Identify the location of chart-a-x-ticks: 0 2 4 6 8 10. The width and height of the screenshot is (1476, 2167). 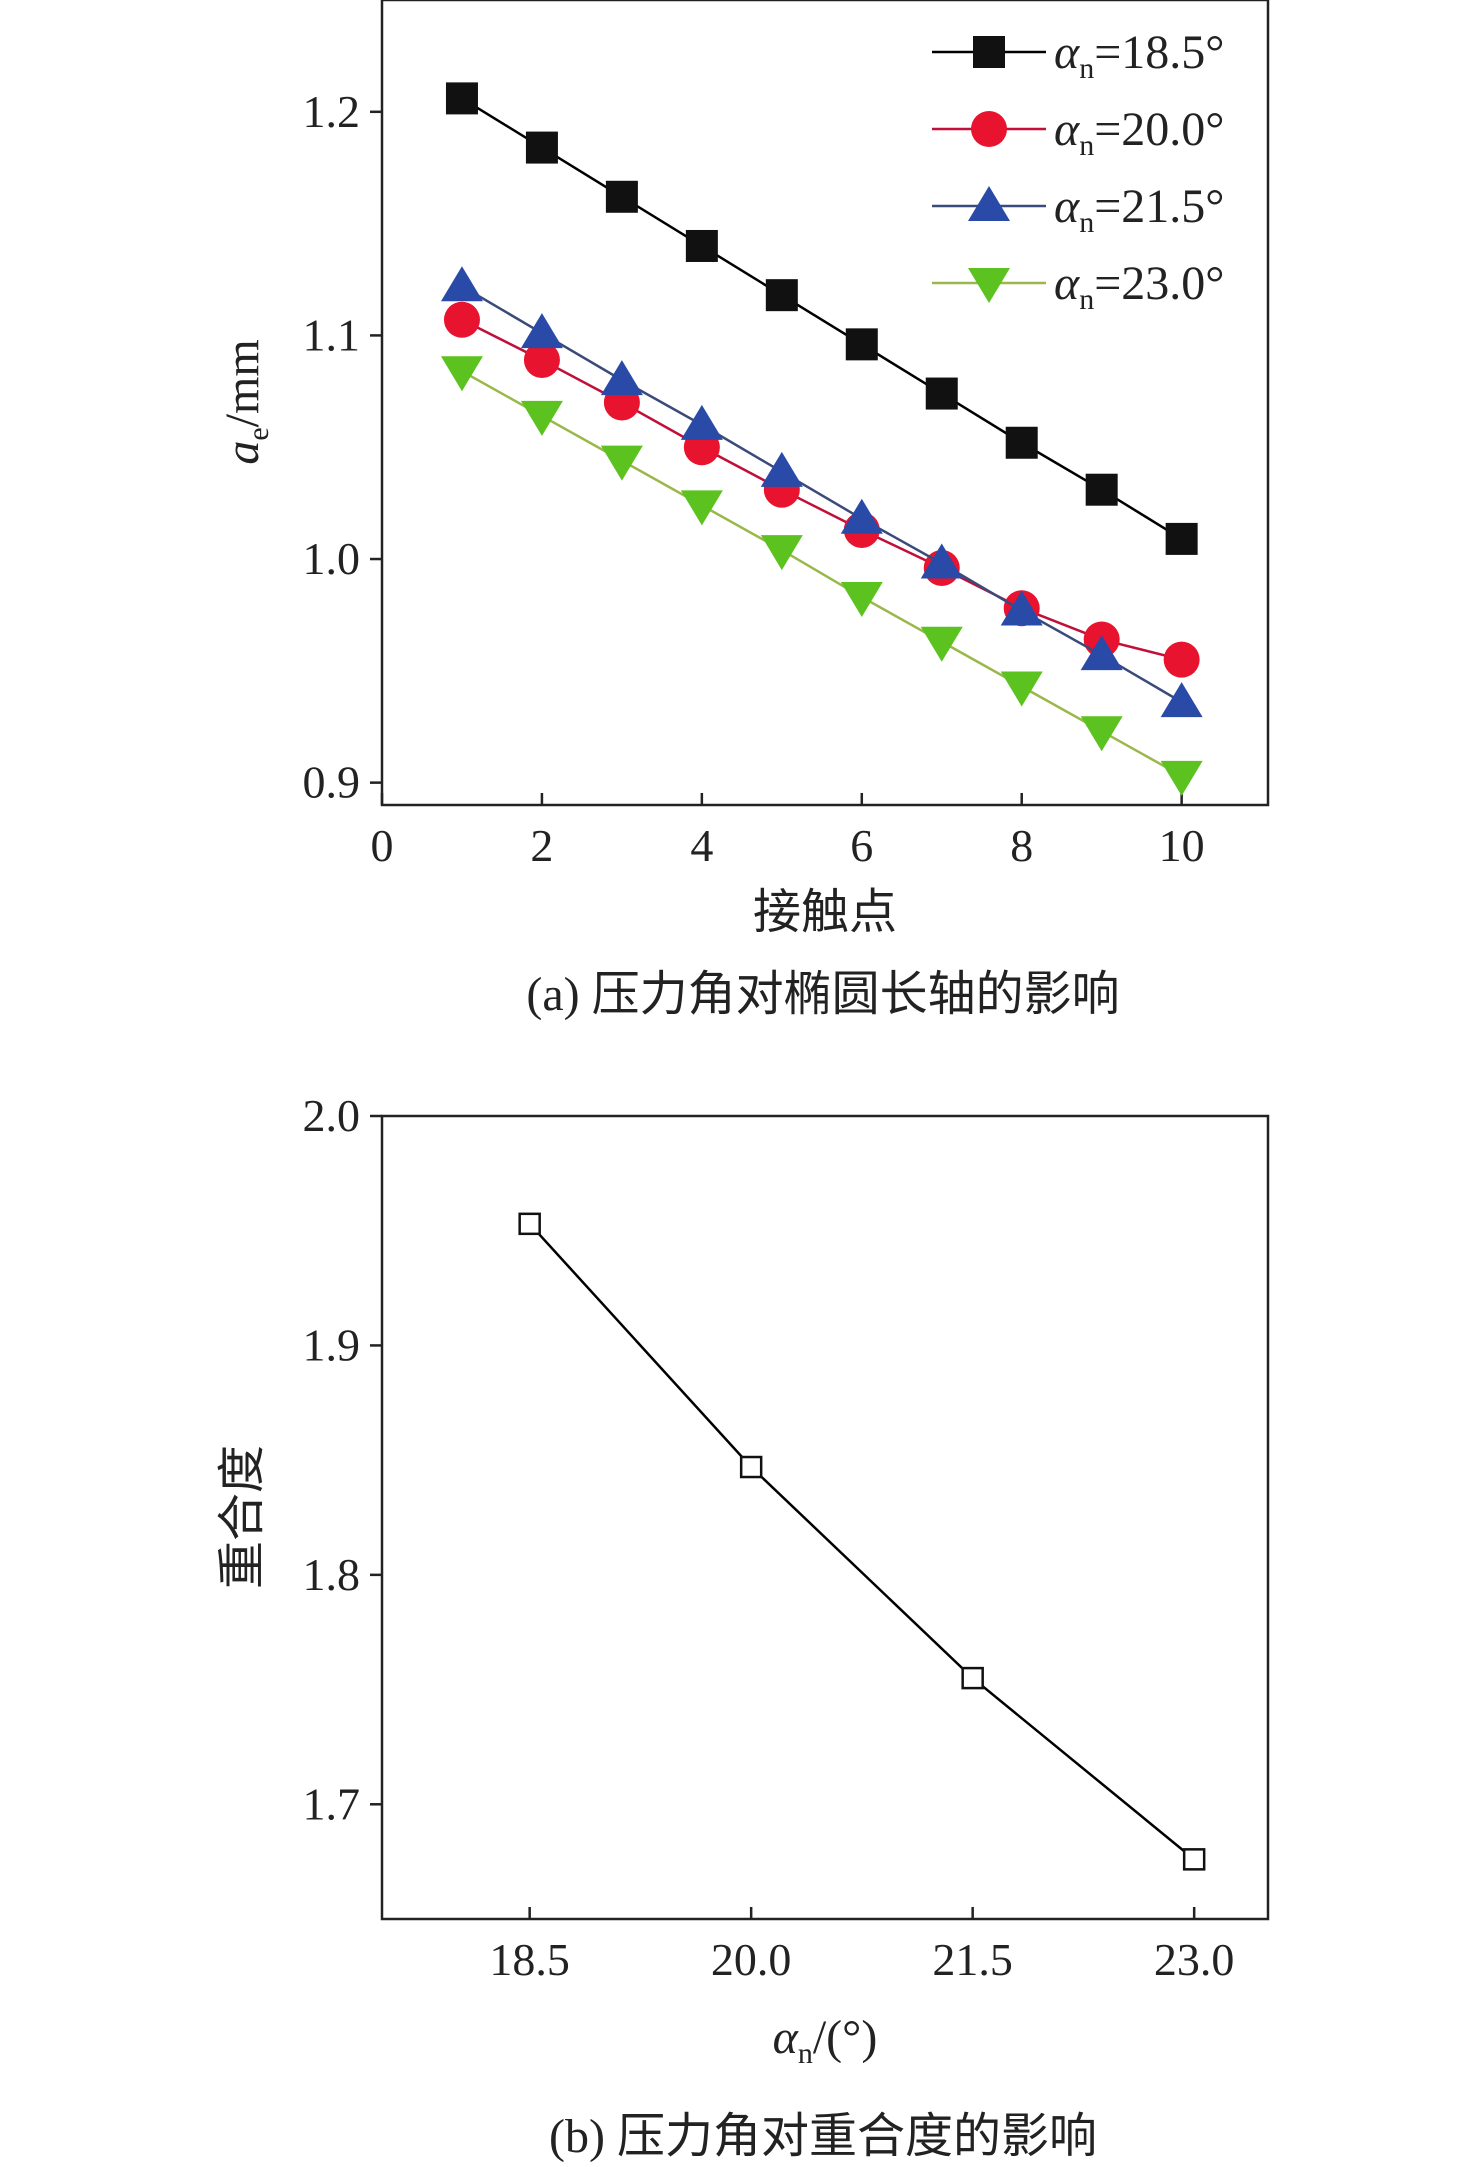
(788, 832).